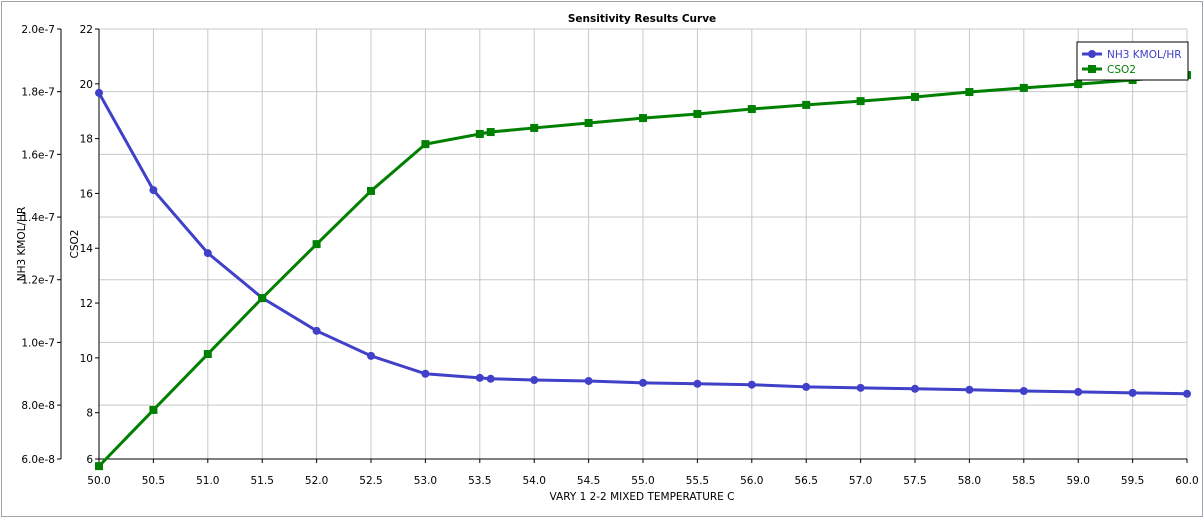  Describe the element at coordinates (38, 218) in the screenshot. I see `y-tick-label: 1.4e-7` at that location.